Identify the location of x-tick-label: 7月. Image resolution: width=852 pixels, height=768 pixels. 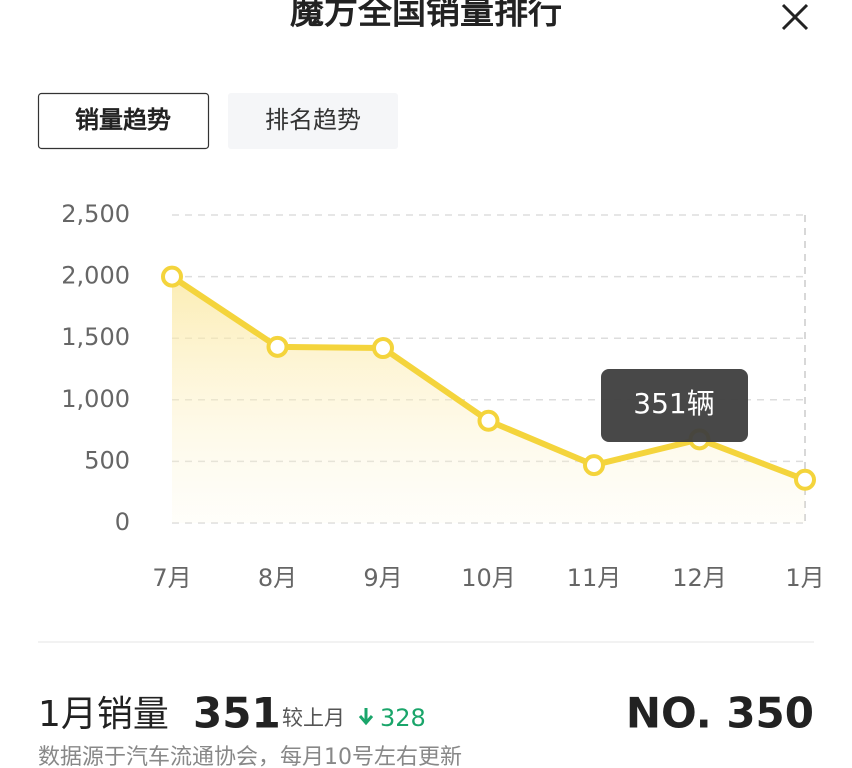
(171, 578).